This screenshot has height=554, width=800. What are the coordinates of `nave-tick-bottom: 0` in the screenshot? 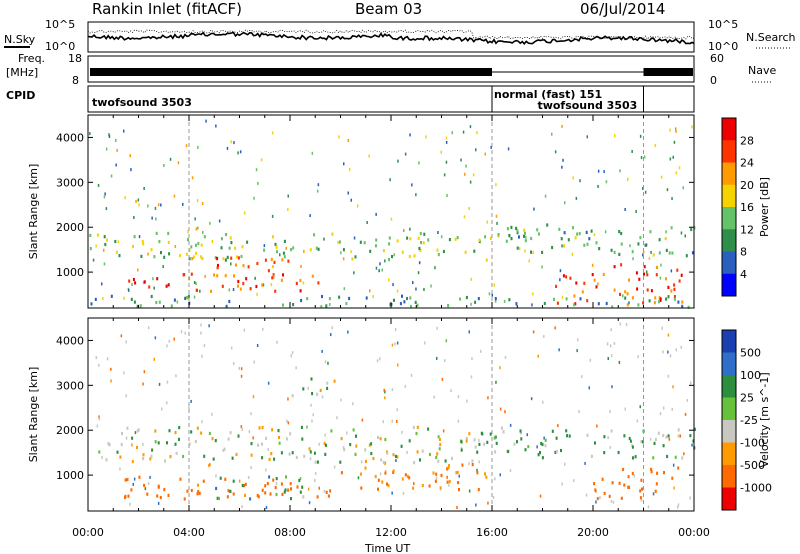 It's located at (713, 80).